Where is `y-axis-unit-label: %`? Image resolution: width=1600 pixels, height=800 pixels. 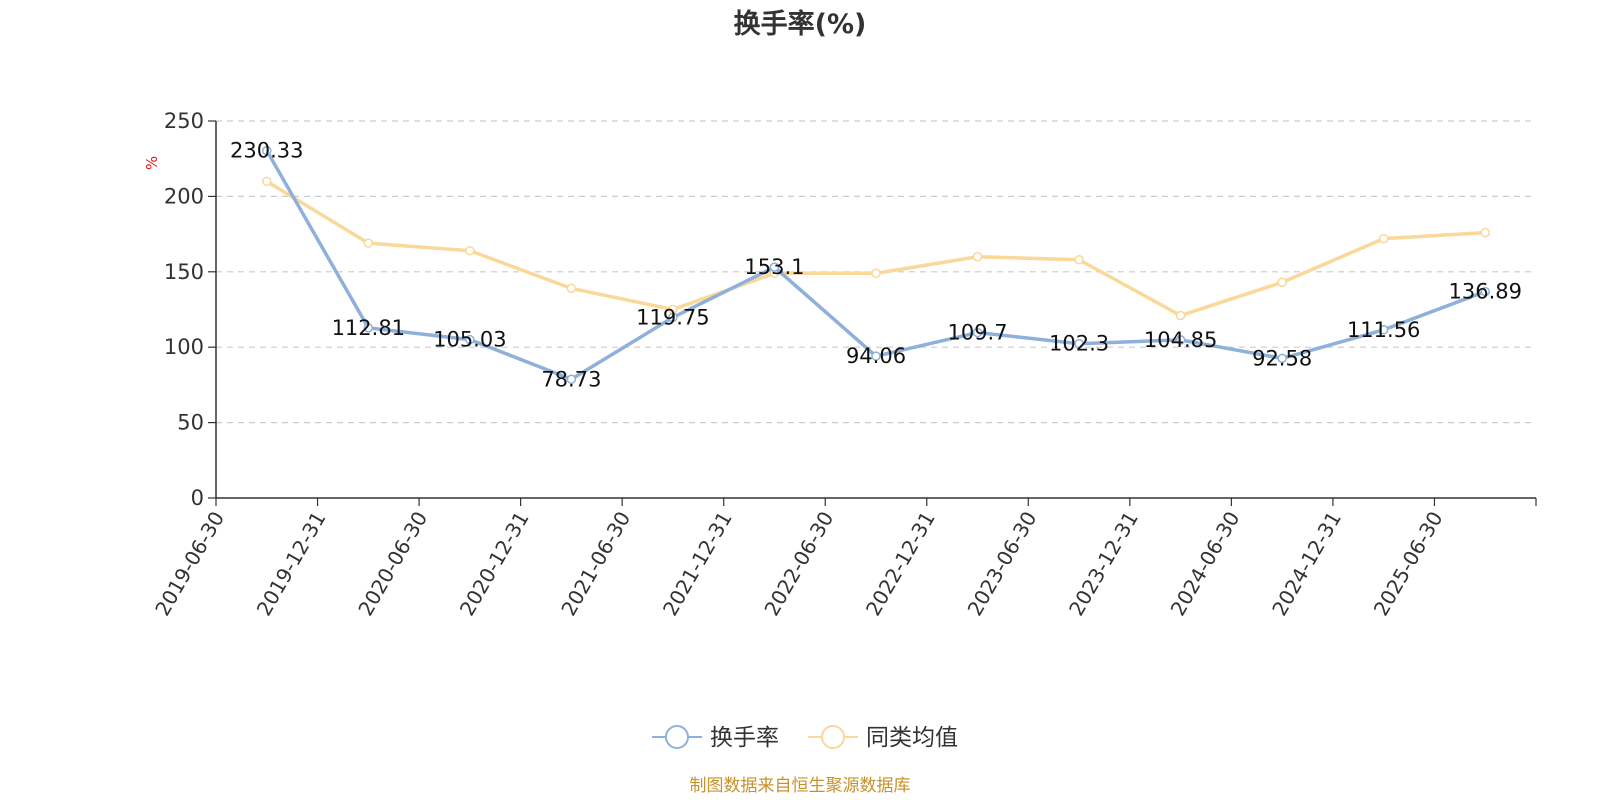 y-axis-unit-label: % is located at coordinates (152, 163).